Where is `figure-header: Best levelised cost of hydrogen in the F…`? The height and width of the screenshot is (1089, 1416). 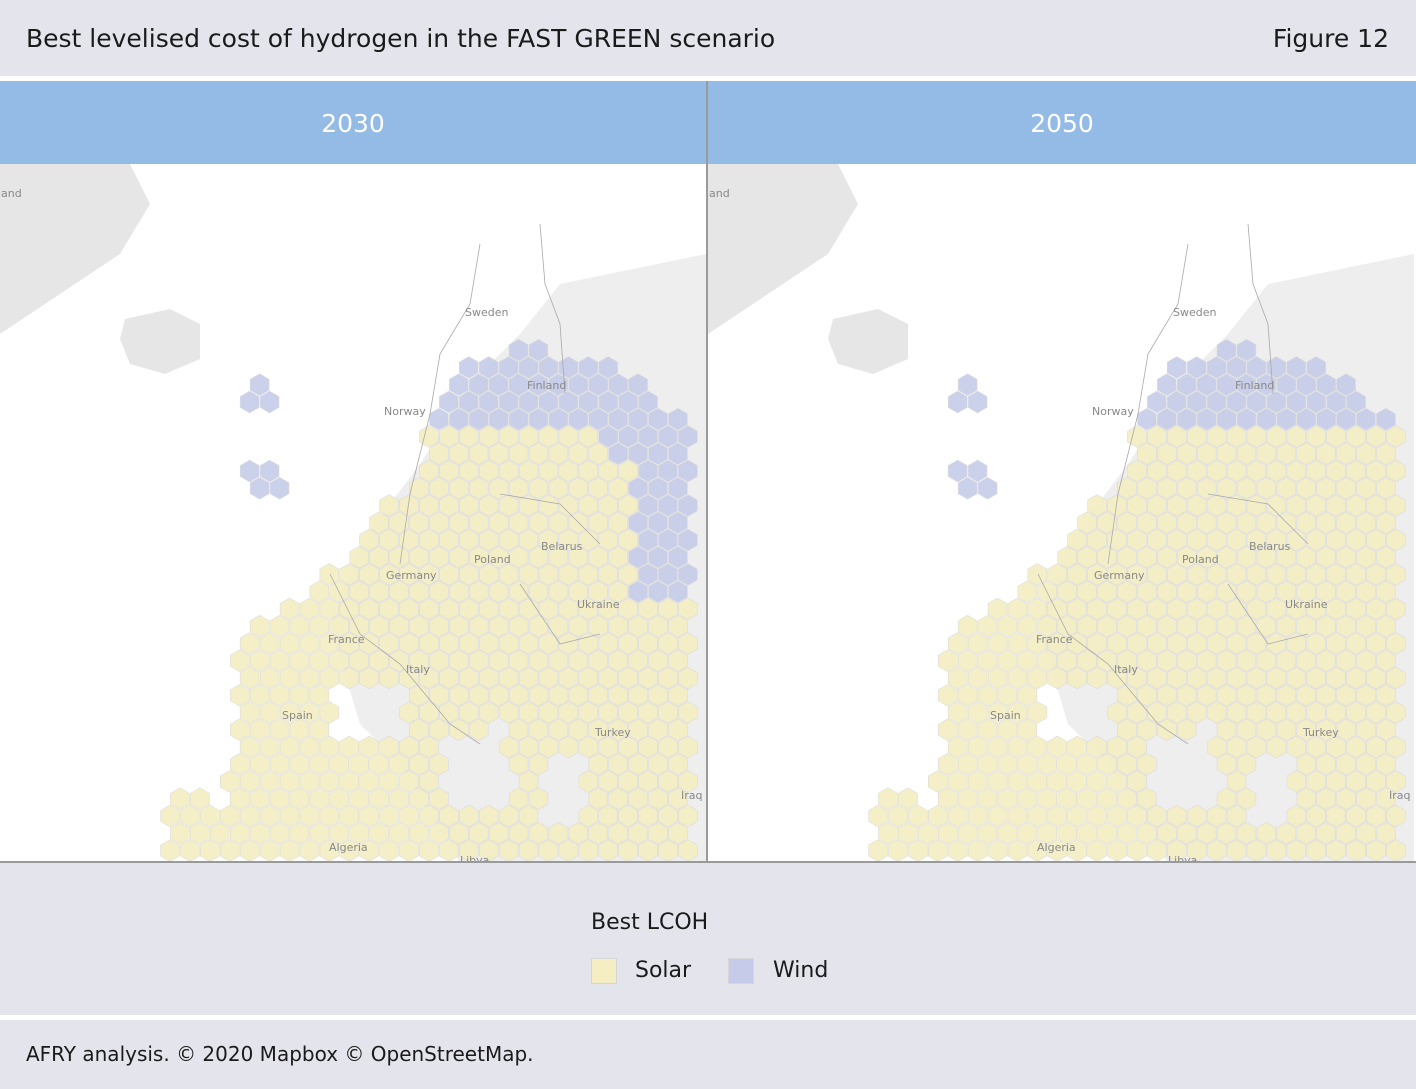
figure-header: Best levelised cost of hydrogen in the F… is located at coordinates (708, 38).